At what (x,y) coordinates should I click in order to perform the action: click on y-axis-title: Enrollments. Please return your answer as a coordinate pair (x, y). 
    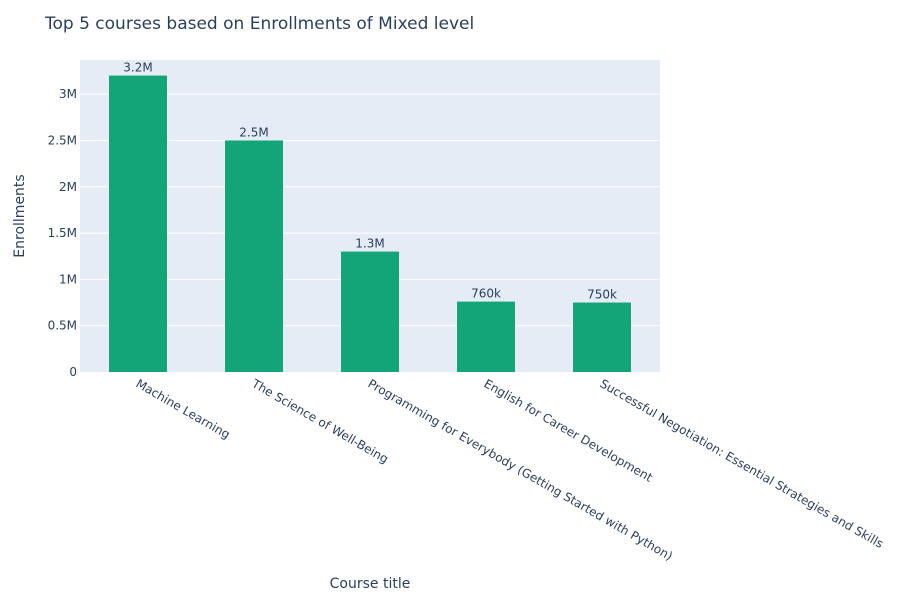
    Looking at the image, I should click on (20, 215).